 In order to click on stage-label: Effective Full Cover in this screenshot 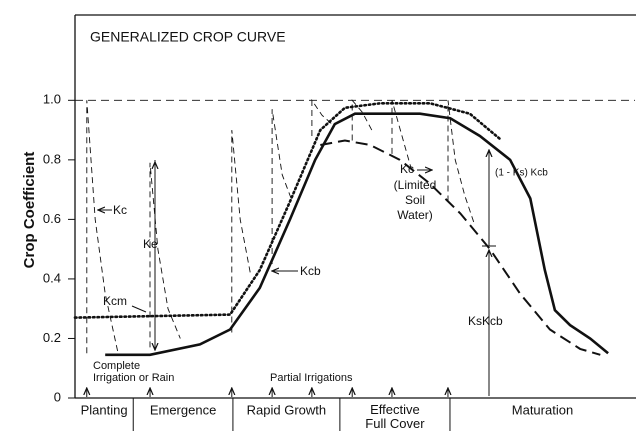, I will do `click(395, 416)`.